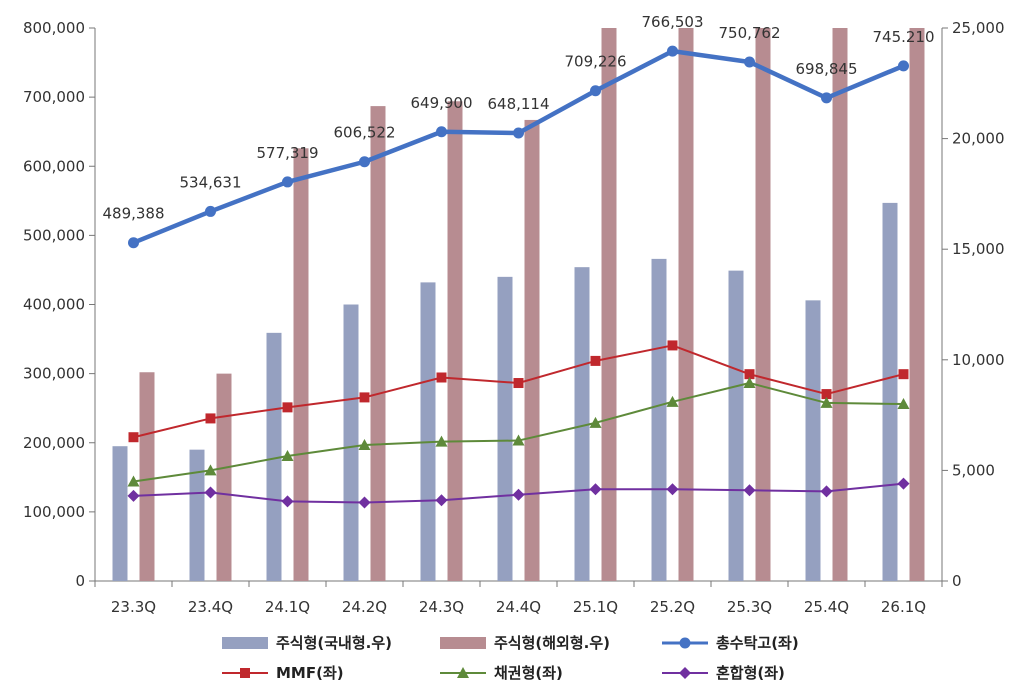 The width and height of the screenshot is (1022, 687). I want to click on y-right-tick-label: 15,000, so click(978, 249).